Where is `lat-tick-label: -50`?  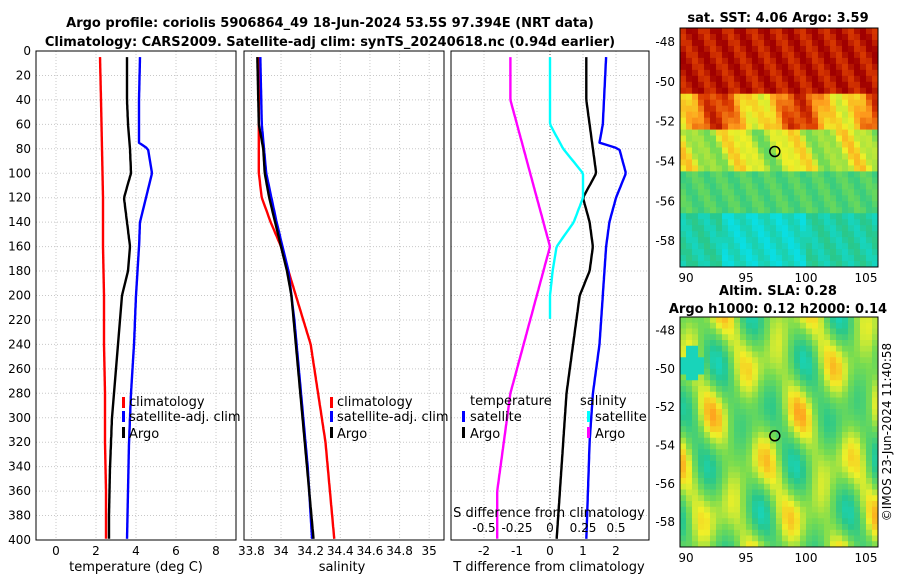
lat-tick-label: -50 is located at coordinates (665, 369).